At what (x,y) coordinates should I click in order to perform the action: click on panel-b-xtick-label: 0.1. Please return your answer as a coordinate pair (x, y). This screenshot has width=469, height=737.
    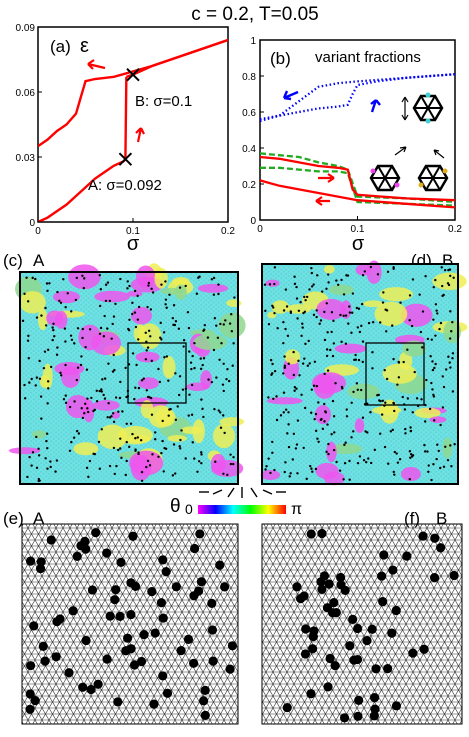
    Looking at the image, I should click on (358, 229).